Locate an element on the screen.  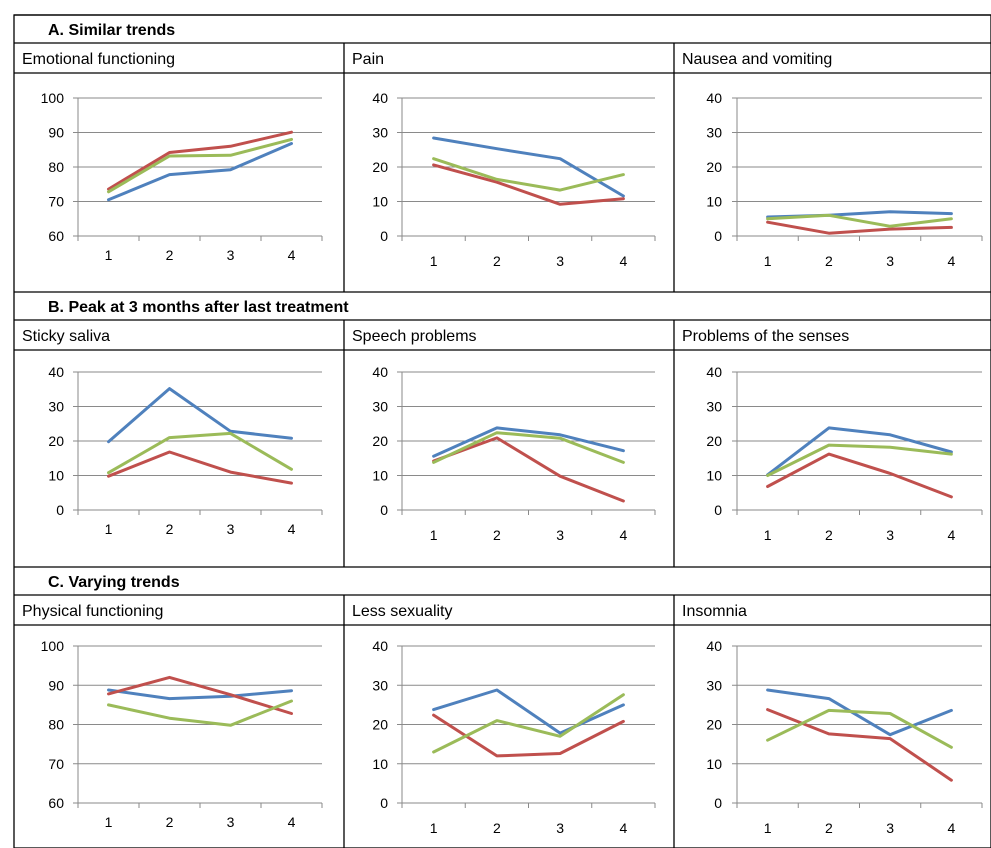
chart-panel: Emotional functioning 60 70 80 90 100 1 2 3 4 is located at coordinates (172, 157).